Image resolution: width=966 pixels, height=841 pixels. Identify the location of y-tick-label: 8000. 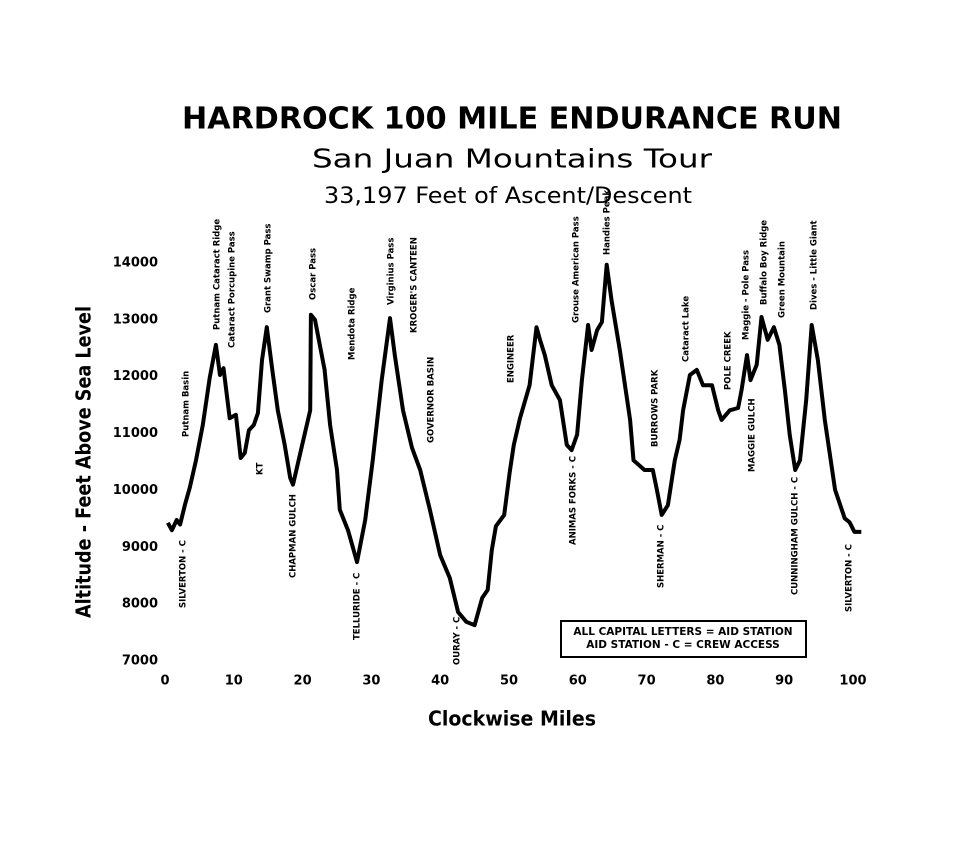
(140, 604).